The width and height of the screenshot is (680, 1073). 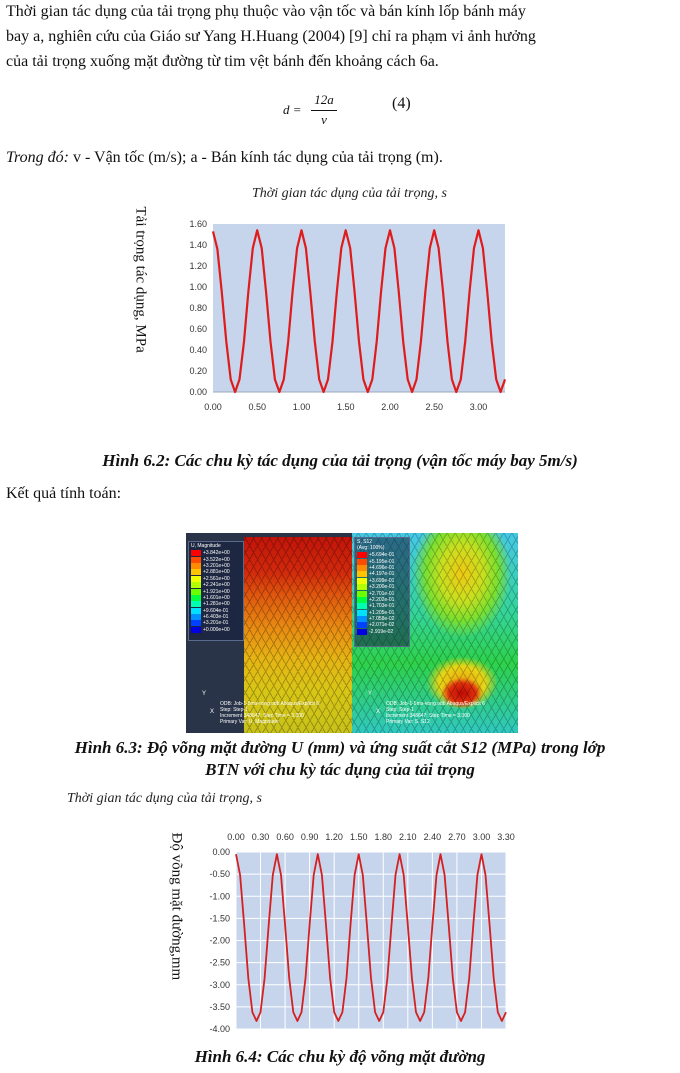 I want to click on legend-value: +2.881e+00, so click(x=216, y=572).